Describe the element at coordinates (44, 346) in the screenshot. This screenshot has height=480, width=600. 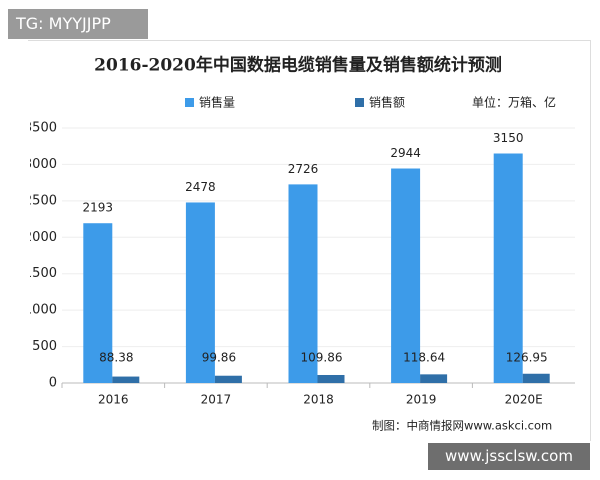
I see `y-tick-label: 500` at that location.